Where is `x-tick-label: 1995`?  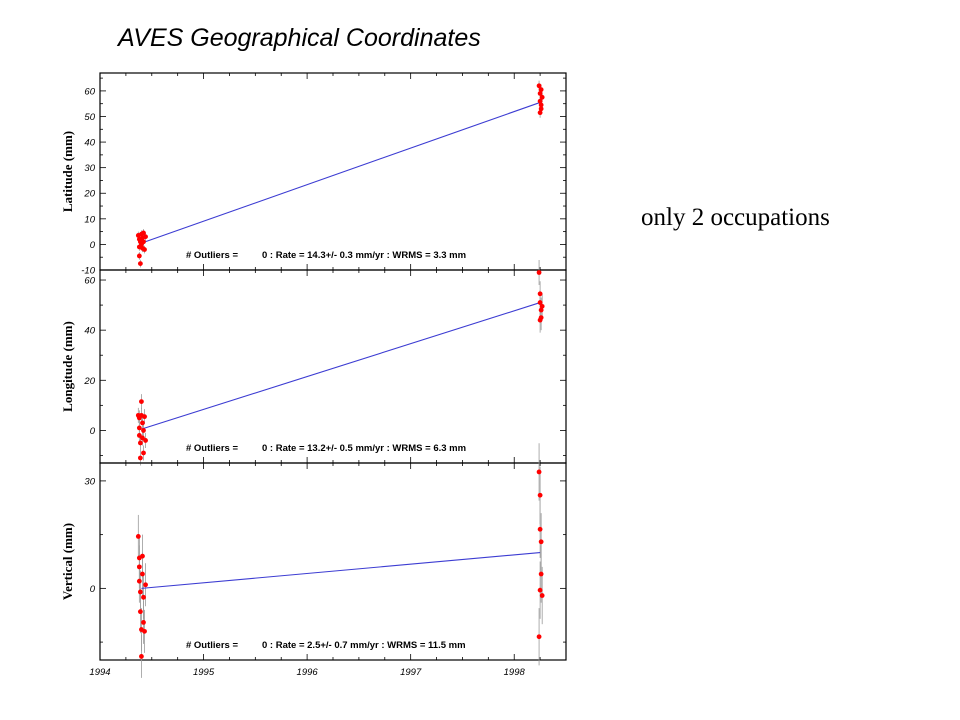 x-tick-label: 1995 is located at coordinates (204, 672).